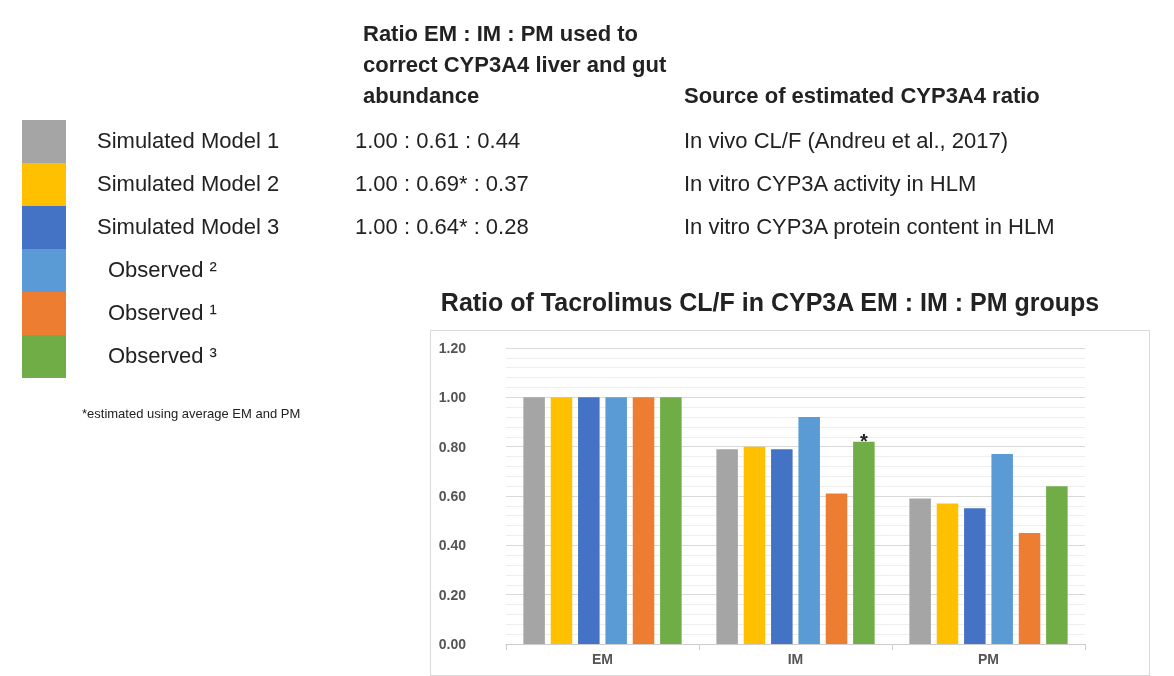 The image size is (1174, 676). What do you see at coordinates (452, 348) in the screenshot?
I see `y-tick-label: 1.20` at bounding box center [452, 348].